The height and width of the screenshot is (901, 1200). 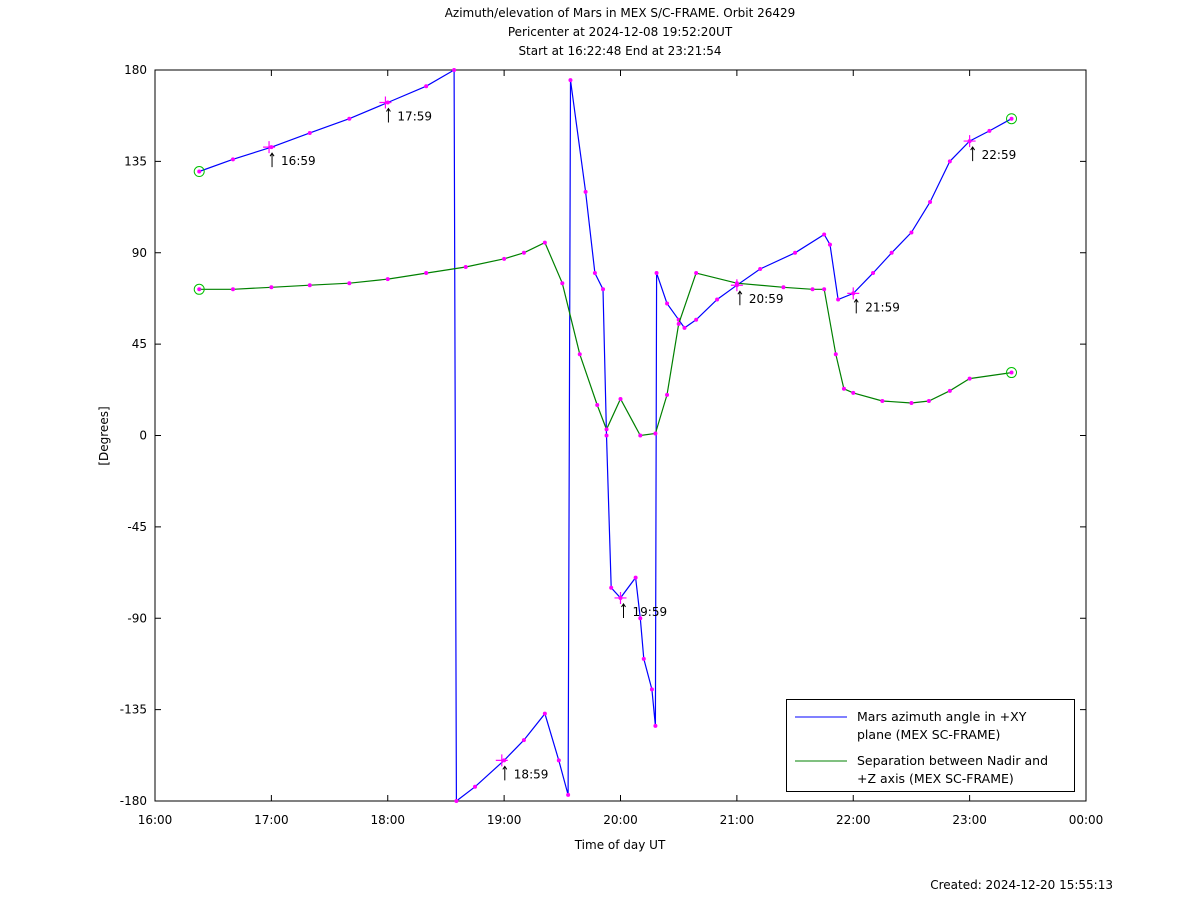 What do you see at coordinates (139, 253) in the screenshot?
I see `y-tick-label: 90` at bounding box center [139, 253].